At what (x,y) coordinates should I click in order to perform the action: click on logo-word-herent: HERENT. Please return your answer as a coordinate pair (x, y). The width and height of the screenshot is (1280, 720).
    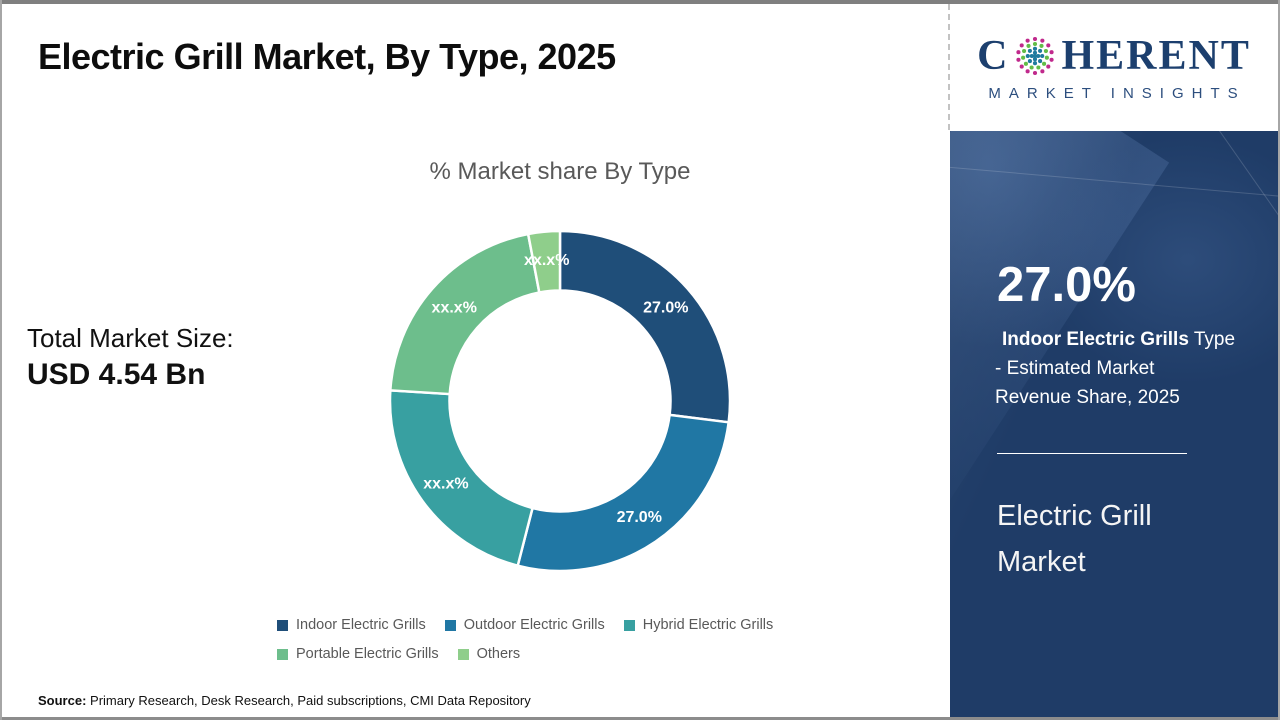
    Looking at the image, I should click on (1156, 56).